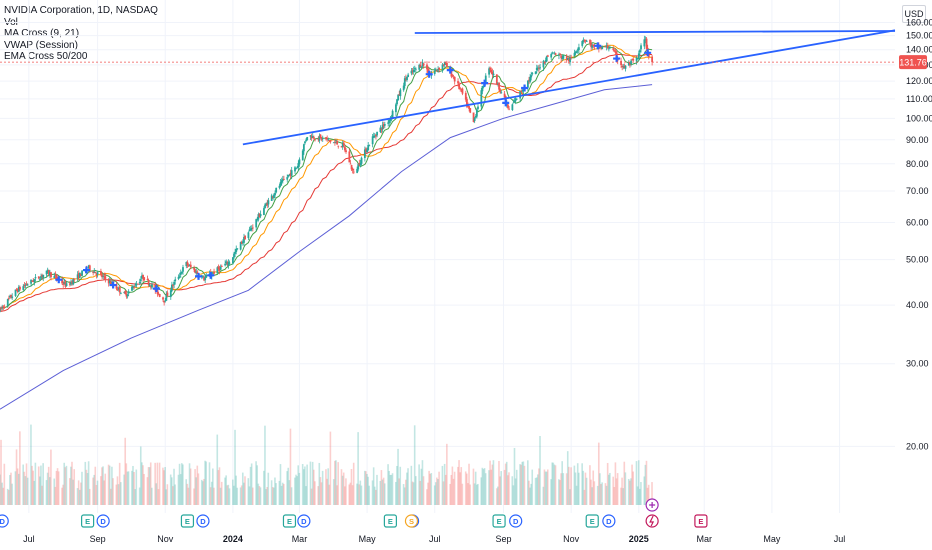 The height and width of the screenshot is (550, 932). I want to click on legend-vol: Vol, so click(11, 22).